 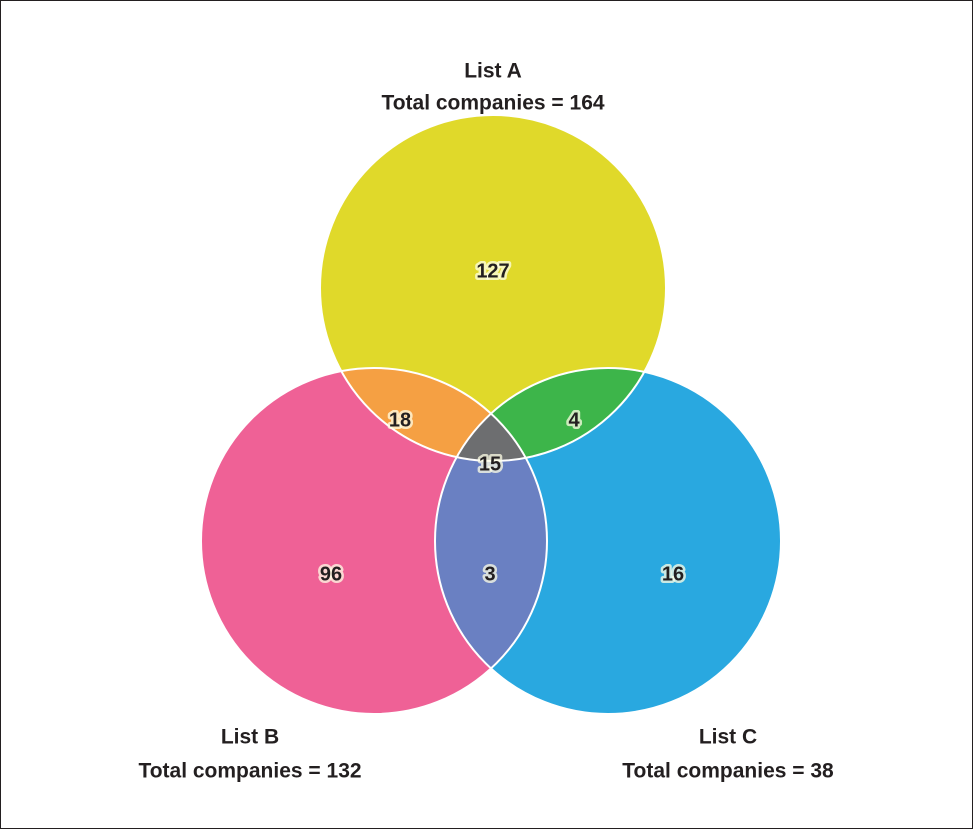 What do you see at coordinates (492, 103) in the screenshot?
I see `set-total: Total companies = 164` at bounding box center [492, 103].